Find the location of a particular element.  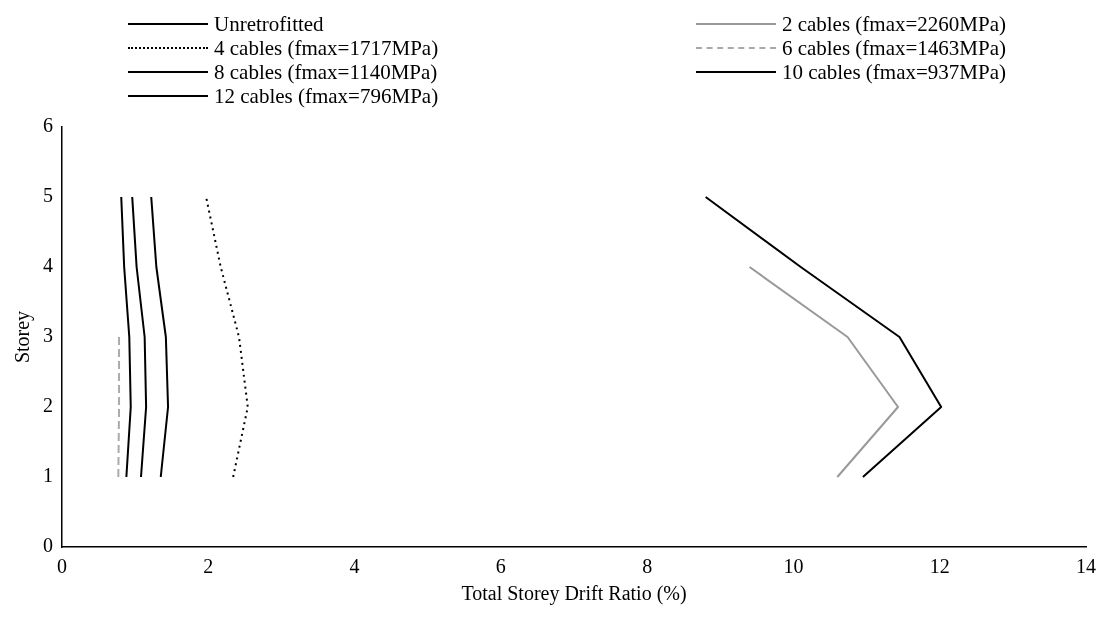

x-tick-label: 10 is located at coordinates (793, 566).